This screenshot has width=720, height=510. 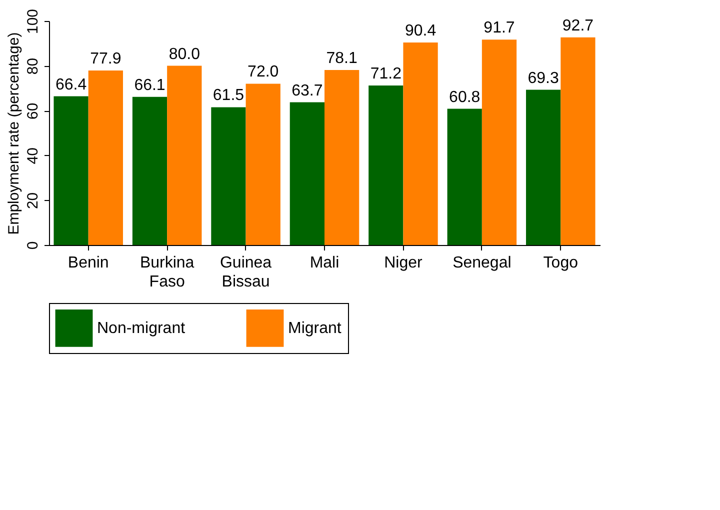 What do you see at coordinates (307, 91) in the screenshot?
I see `text: 63.7` at bounding box center [307, 91].